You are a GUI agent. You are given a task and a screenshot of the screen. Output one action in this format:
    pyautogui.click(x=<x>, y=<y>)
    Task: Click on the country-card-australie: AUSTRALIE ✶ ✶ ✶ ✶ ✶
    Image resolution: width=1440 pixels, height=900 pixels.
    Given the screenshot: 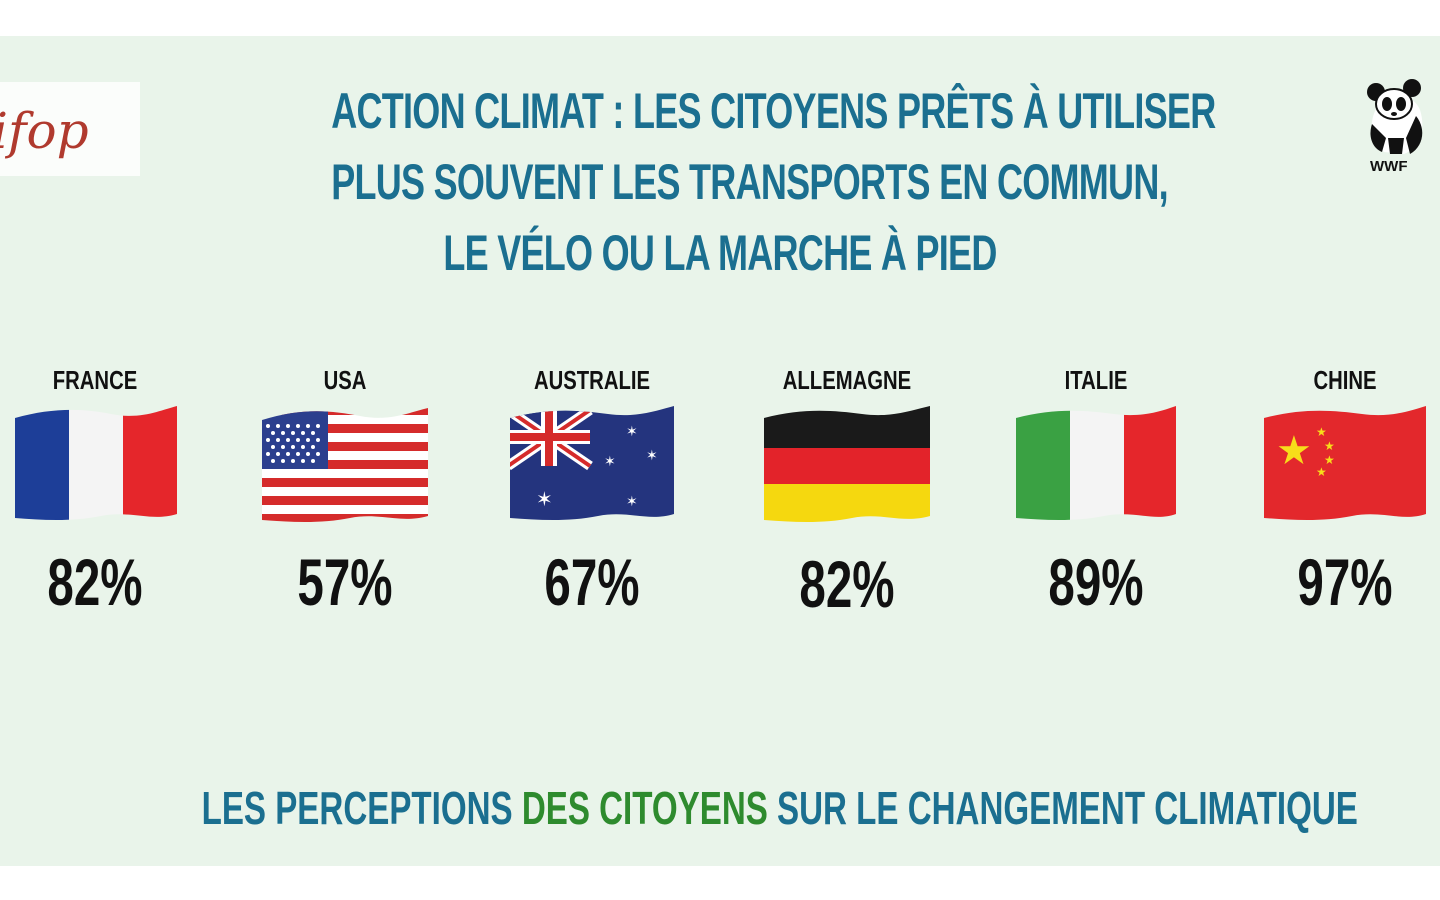 What is the action you would take?
    pyautogui.click(x=592, y=491)
    